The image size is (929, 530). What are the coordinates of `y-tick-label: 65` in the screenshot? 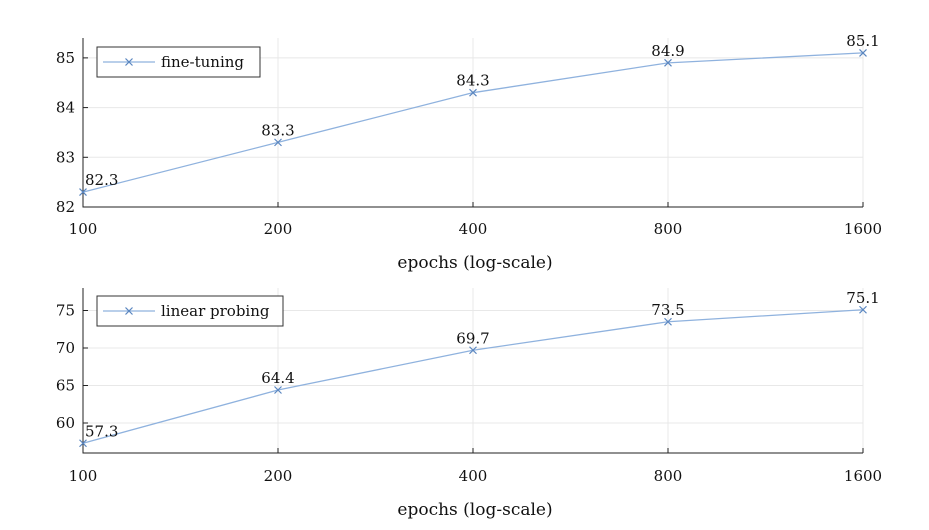 It's located at (65, 386).